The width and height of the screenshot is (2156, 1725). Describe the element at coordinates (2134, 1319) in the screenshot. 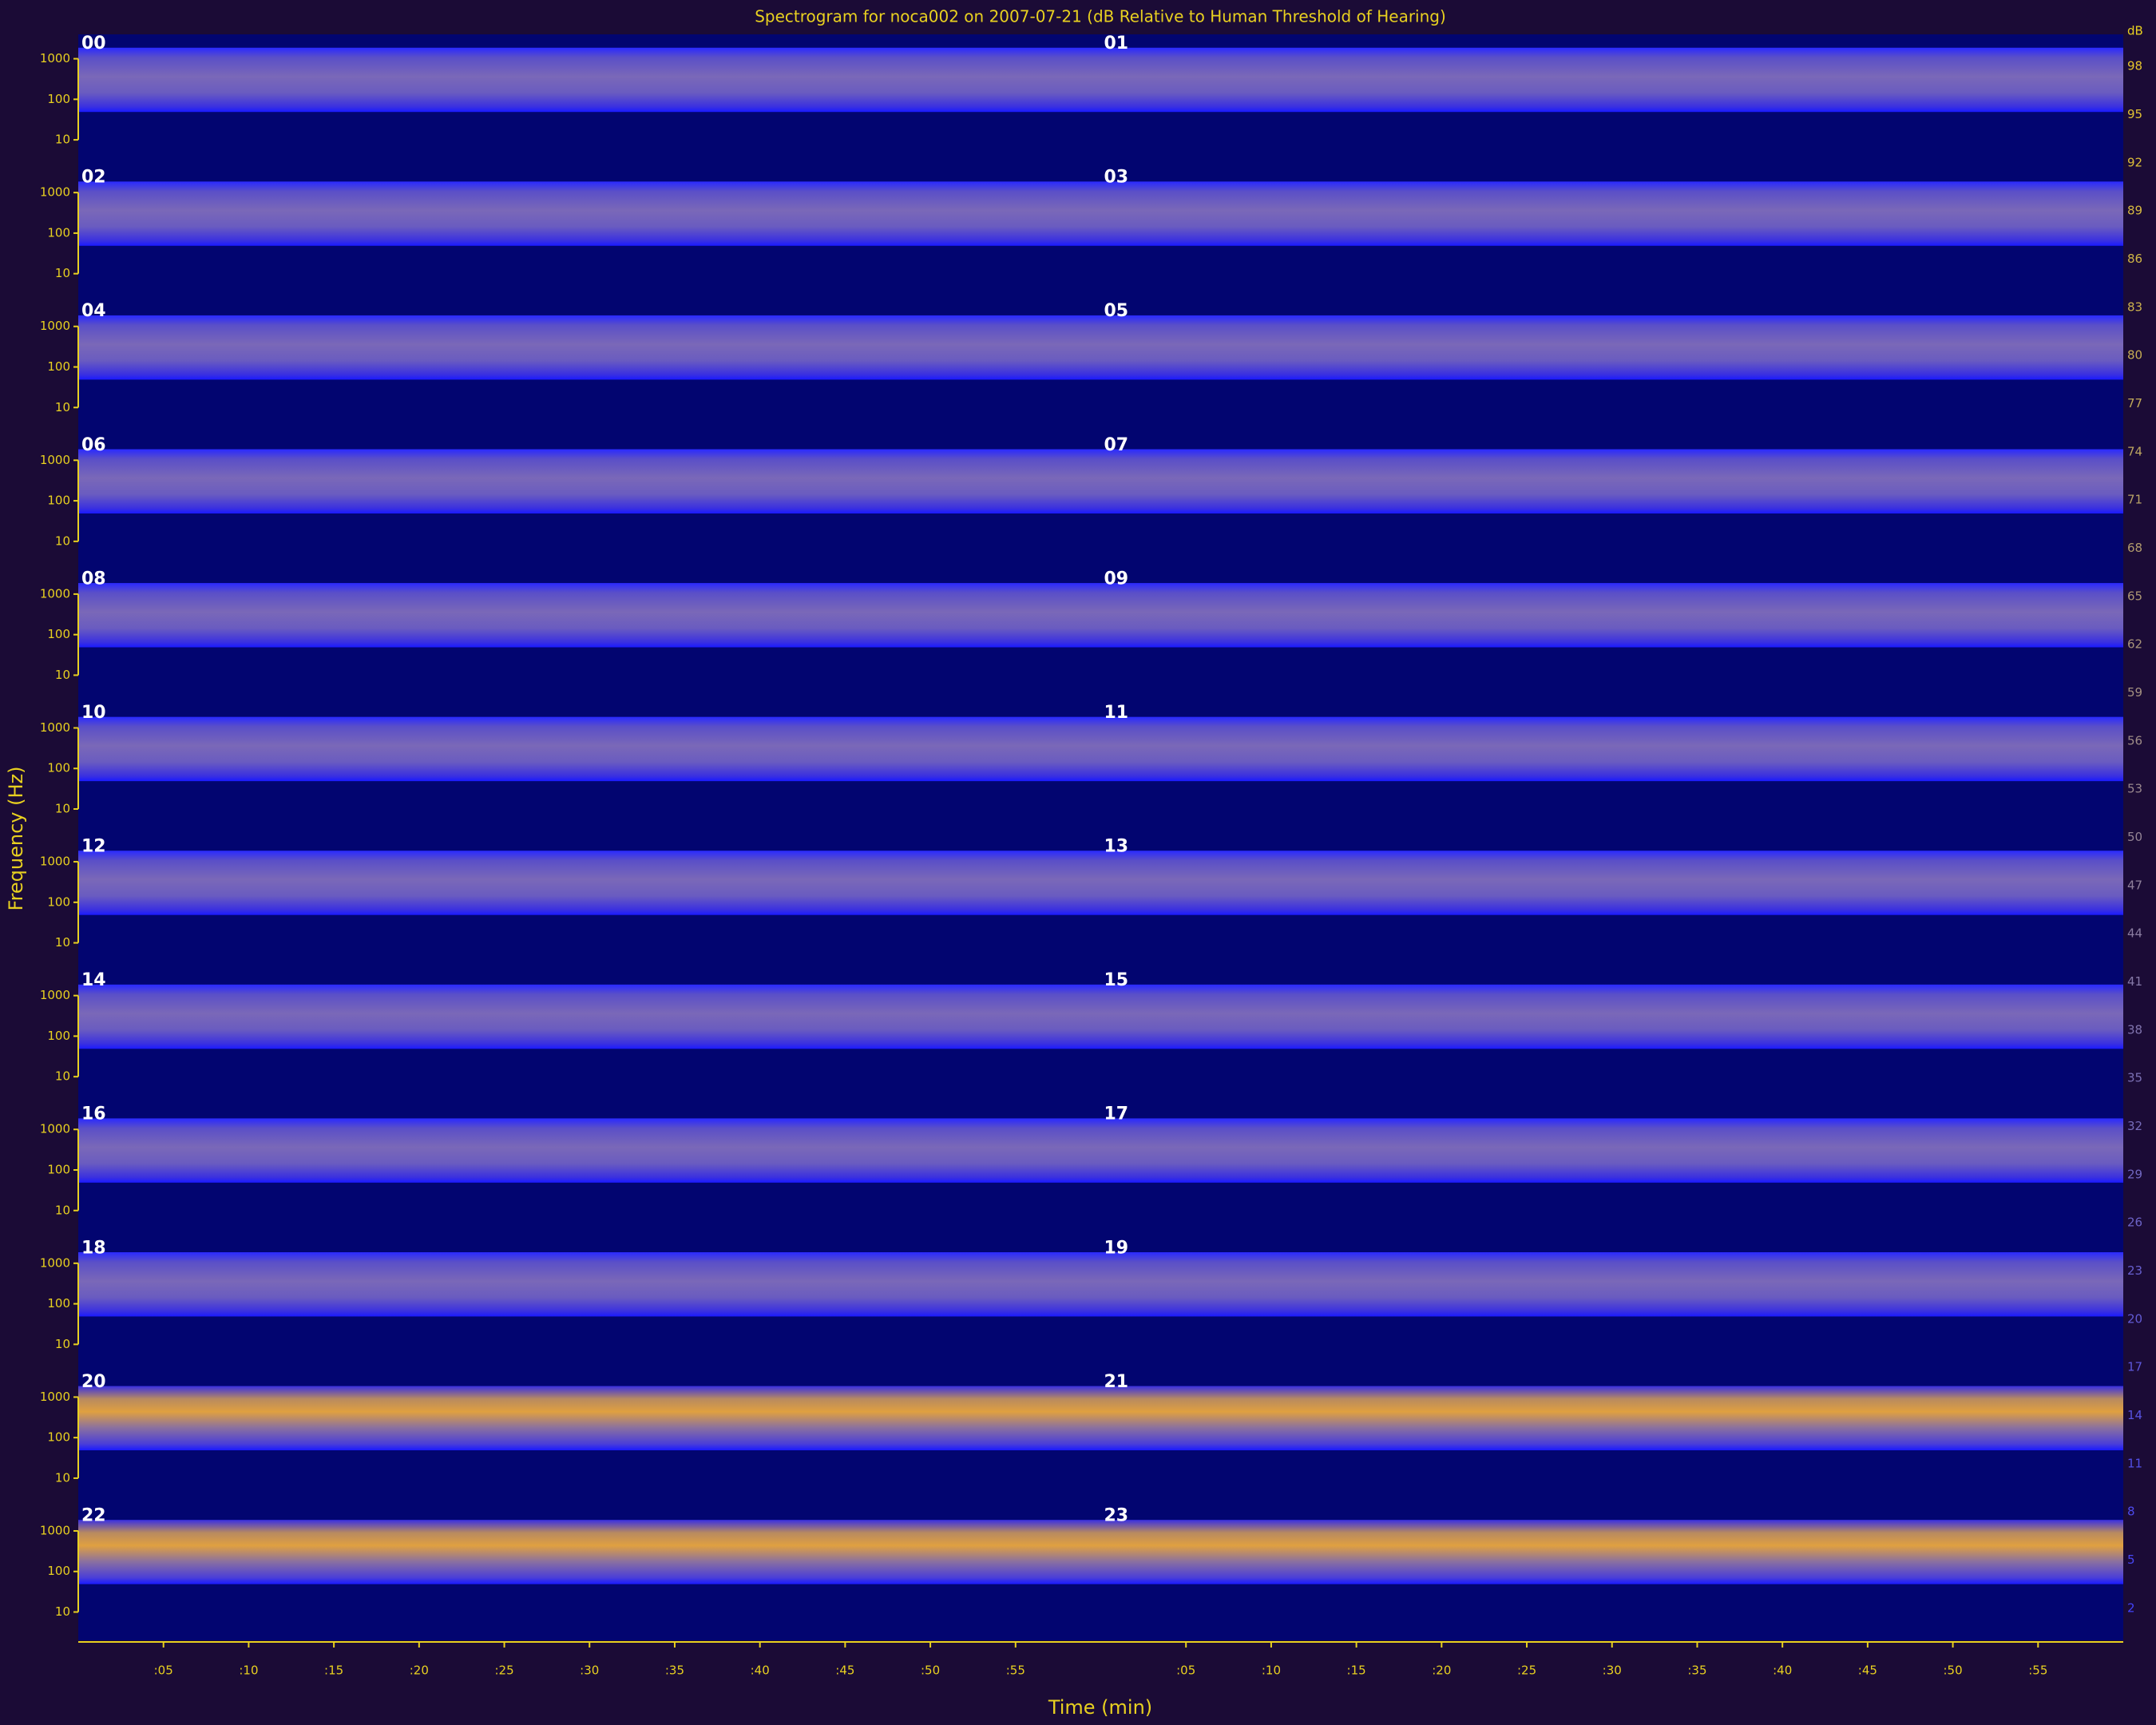

I see `colorbar-tick-label: 20` at that location.